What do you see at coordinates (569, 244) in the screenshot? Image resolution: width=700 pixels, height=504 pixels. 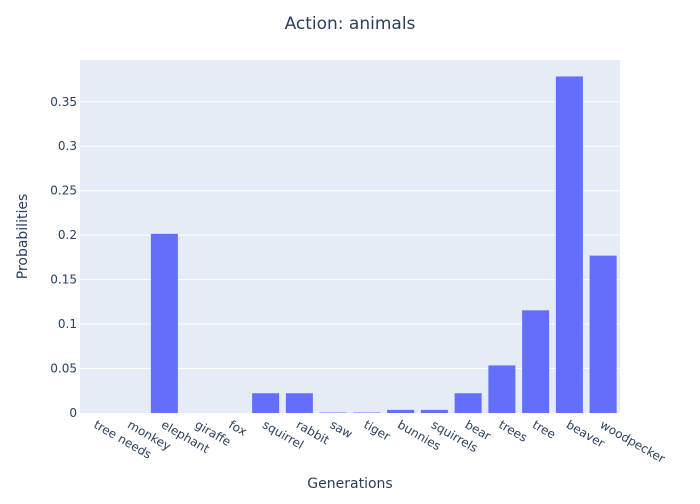 I see `bar-beaver` at bounding box center [569, 244].